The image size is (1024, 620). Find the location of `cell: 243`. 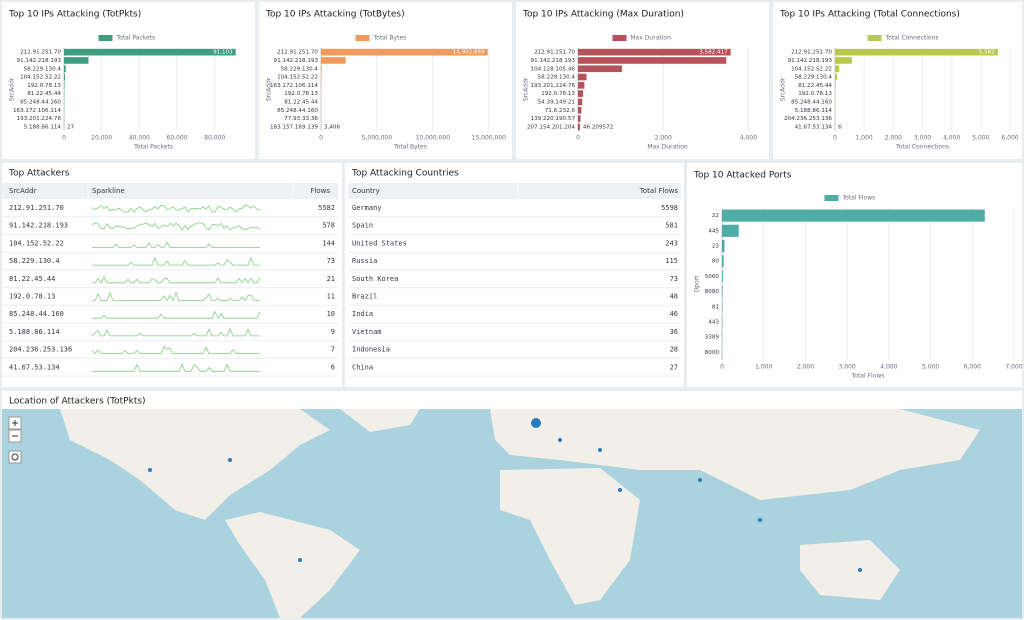

cell: 243 is located at coordinates (671, 243).